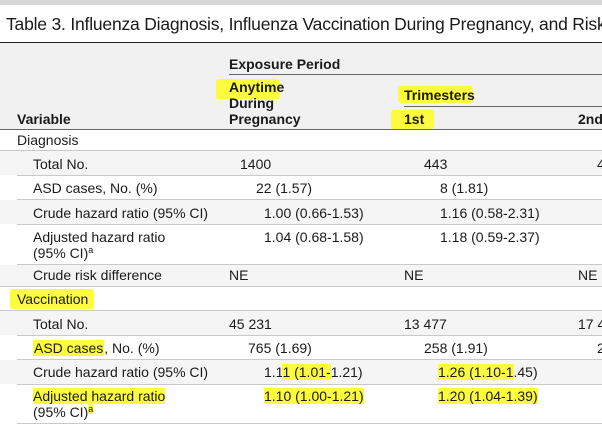 This screenshot has height=426, width=602. What do you see at coordinates (44, 119) in the screenshot?
I see `header-variable: Variable` at bounding box center [44, 119].